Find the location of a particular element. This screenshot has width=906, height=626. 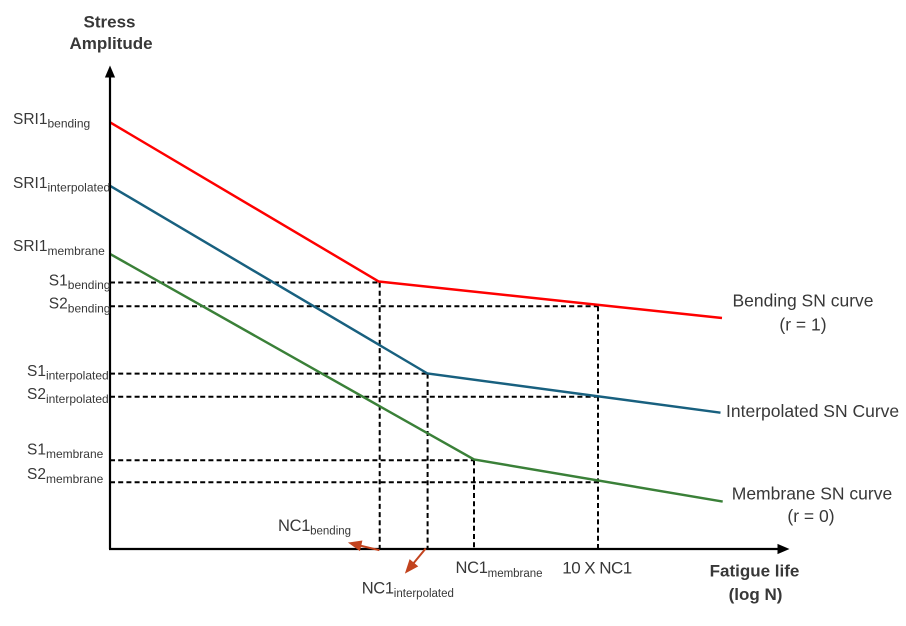

svg-text: (r = 1) is located at coordinates (802, 325).